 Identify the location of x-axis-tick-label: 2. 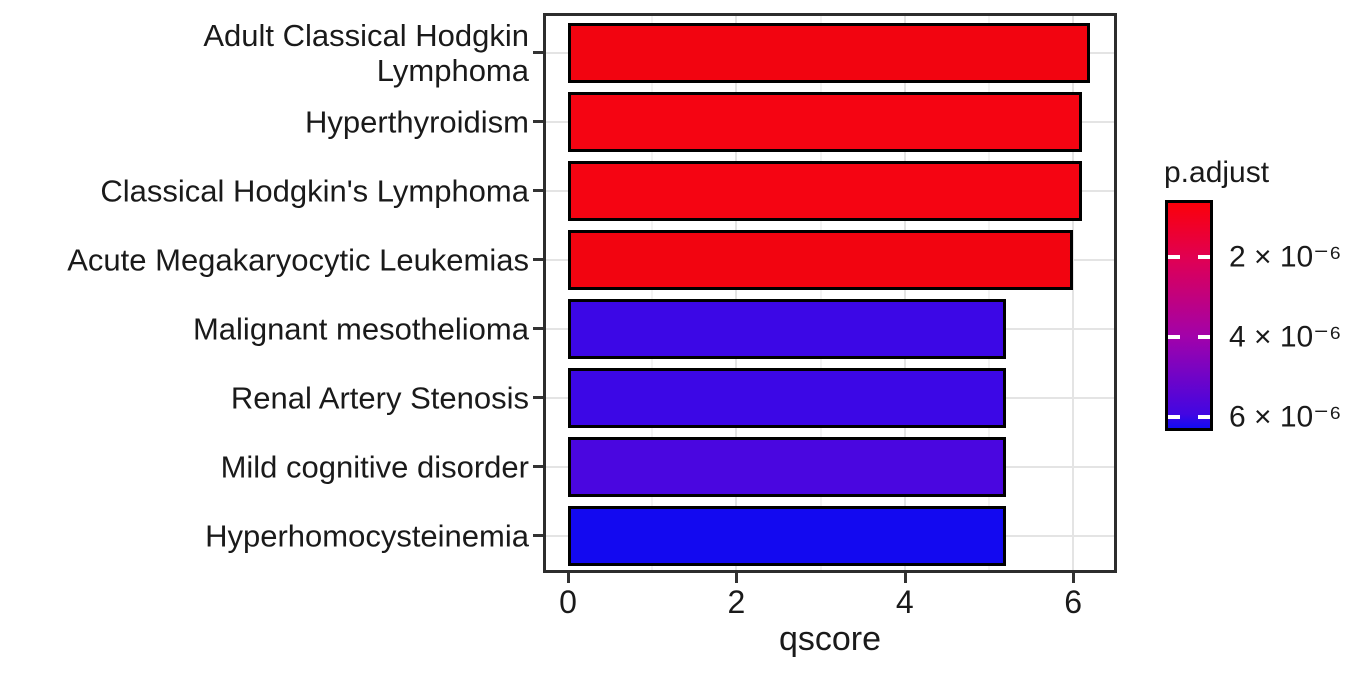
(736, 602).